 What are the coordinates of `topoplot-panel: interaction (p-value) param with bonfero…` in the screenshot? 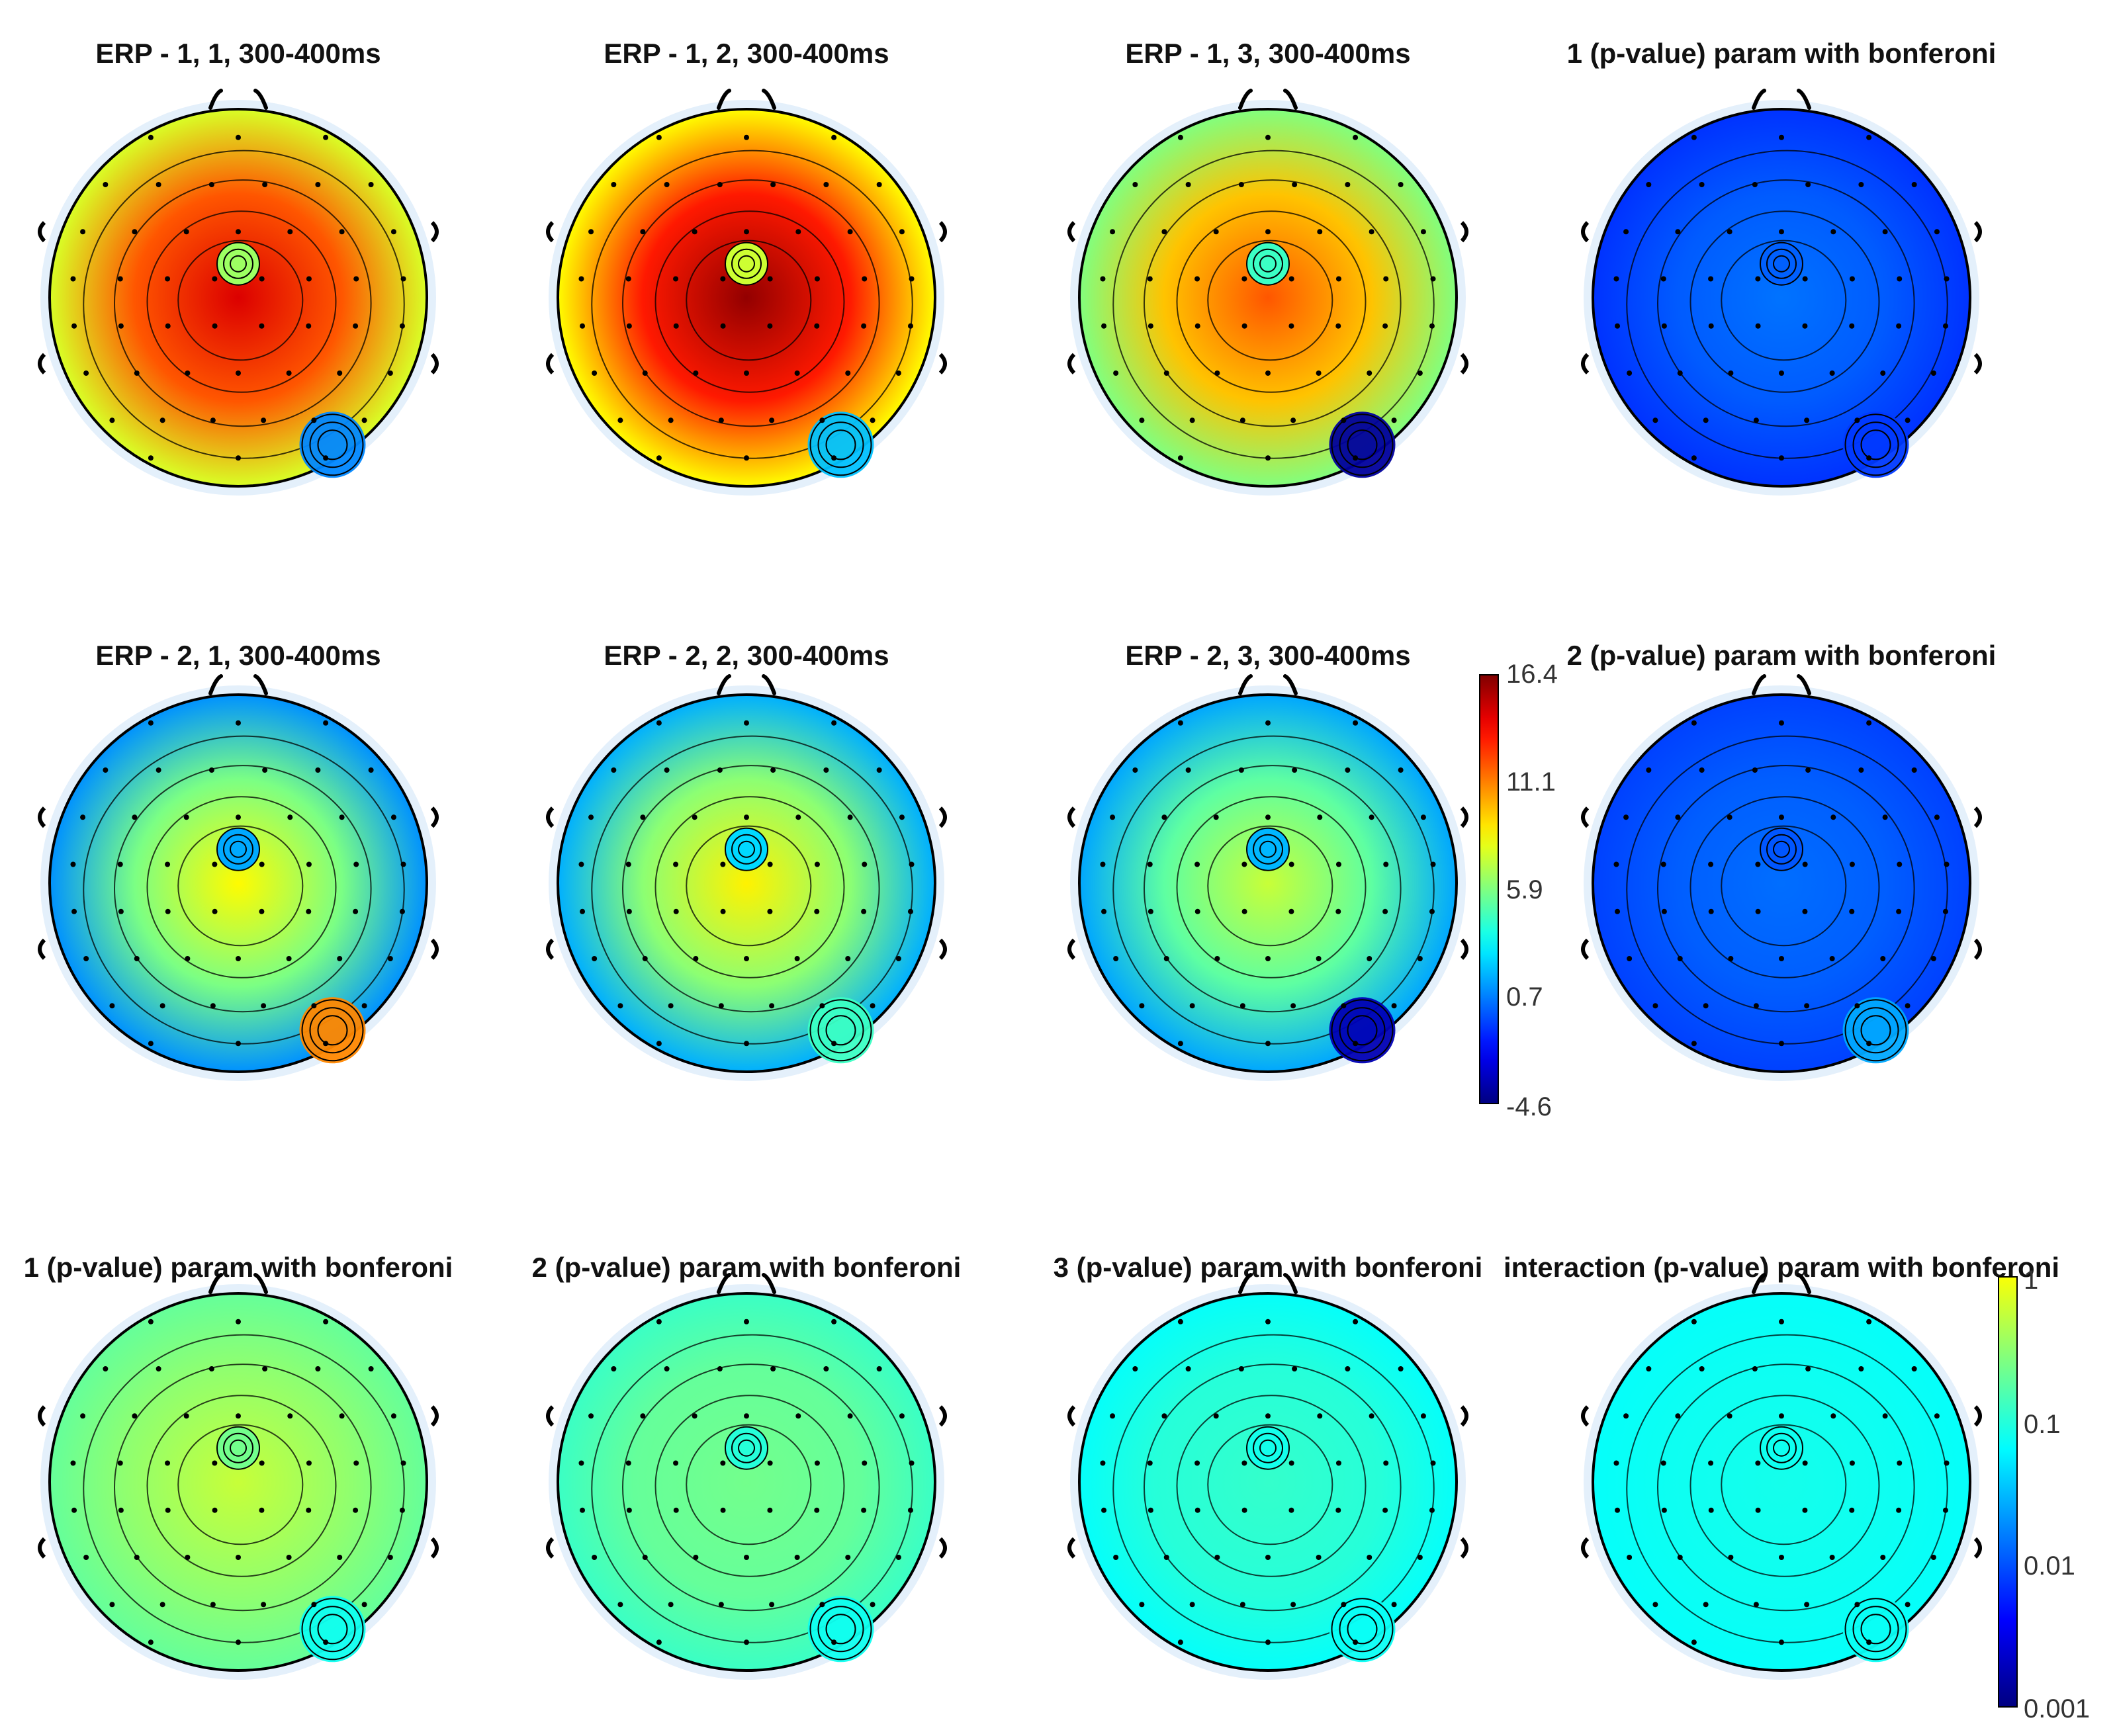 It's located at (1781, 1466).